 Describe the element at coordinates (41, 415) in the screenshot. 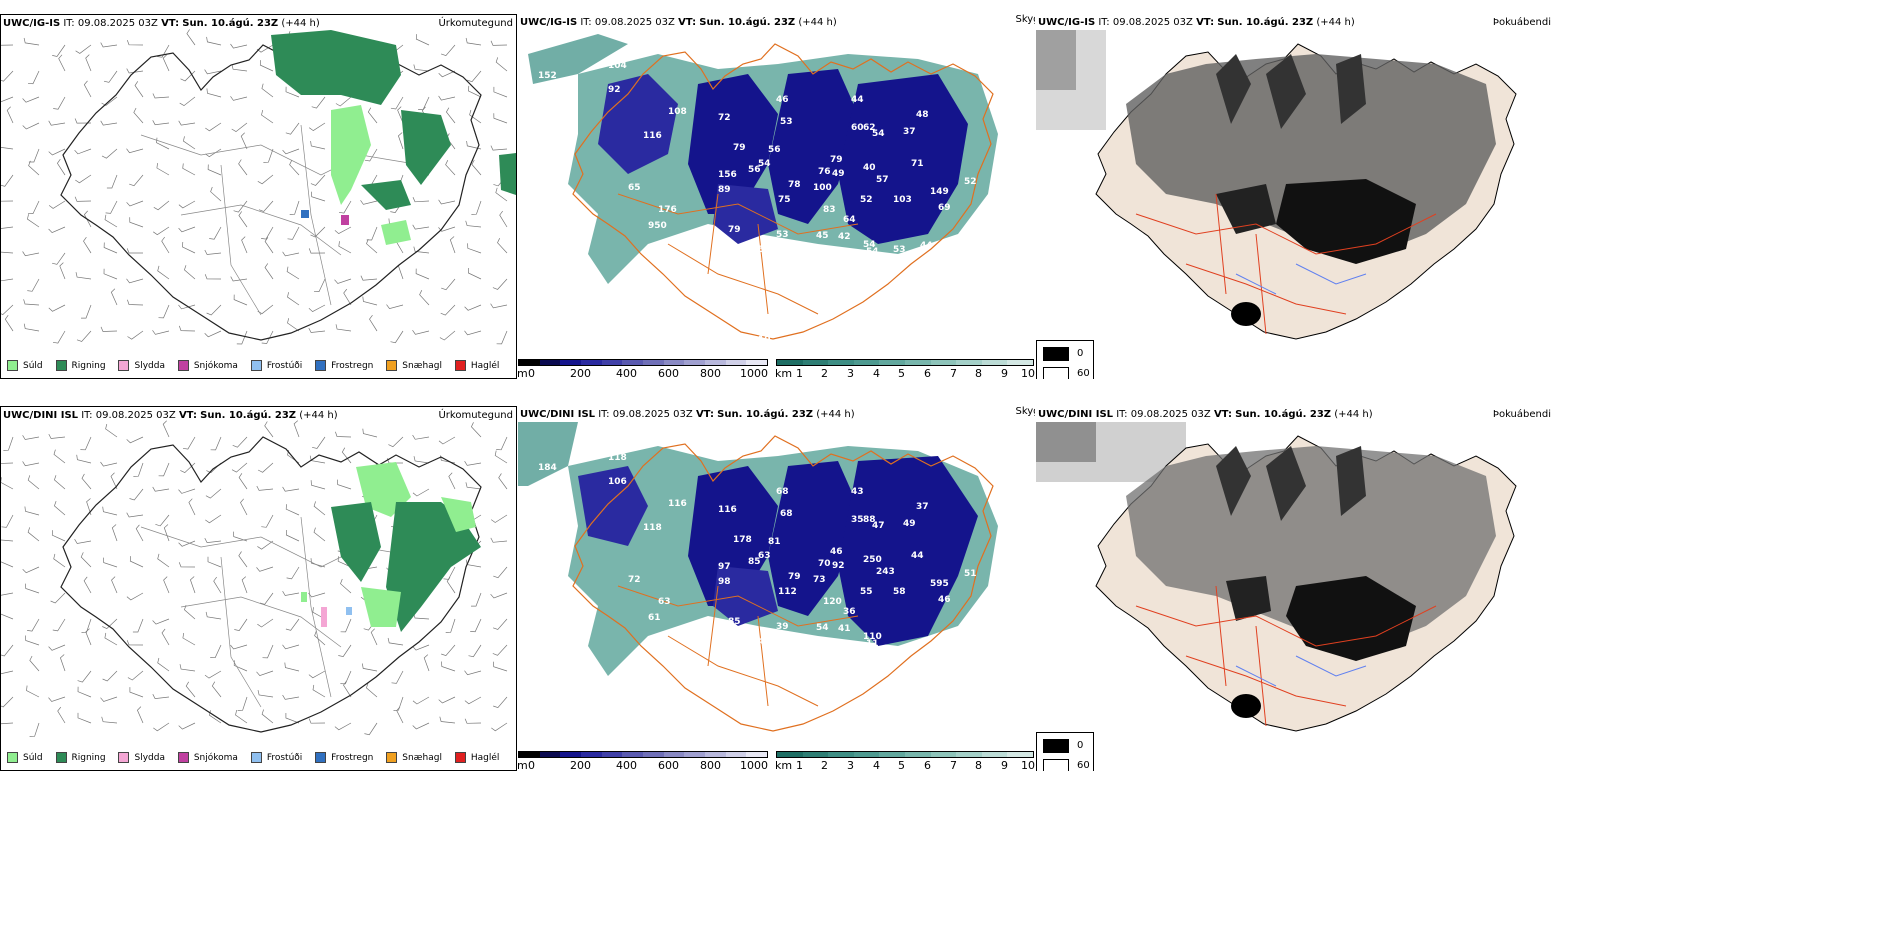

I see `model-name: UWC/DINI ISL` at that location.